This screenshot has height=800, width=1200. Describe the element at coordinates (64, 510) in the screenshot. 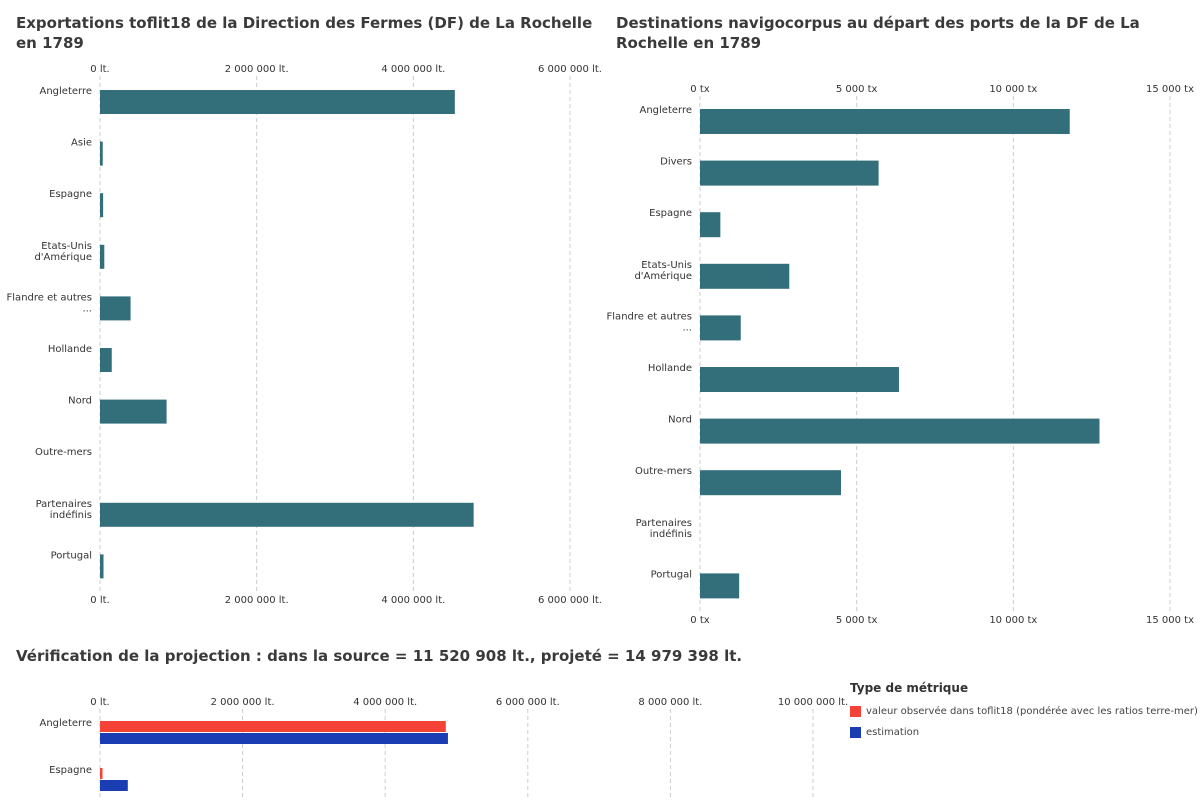

I see `chart1-category-label: Partenaires indéfinis` at that location.